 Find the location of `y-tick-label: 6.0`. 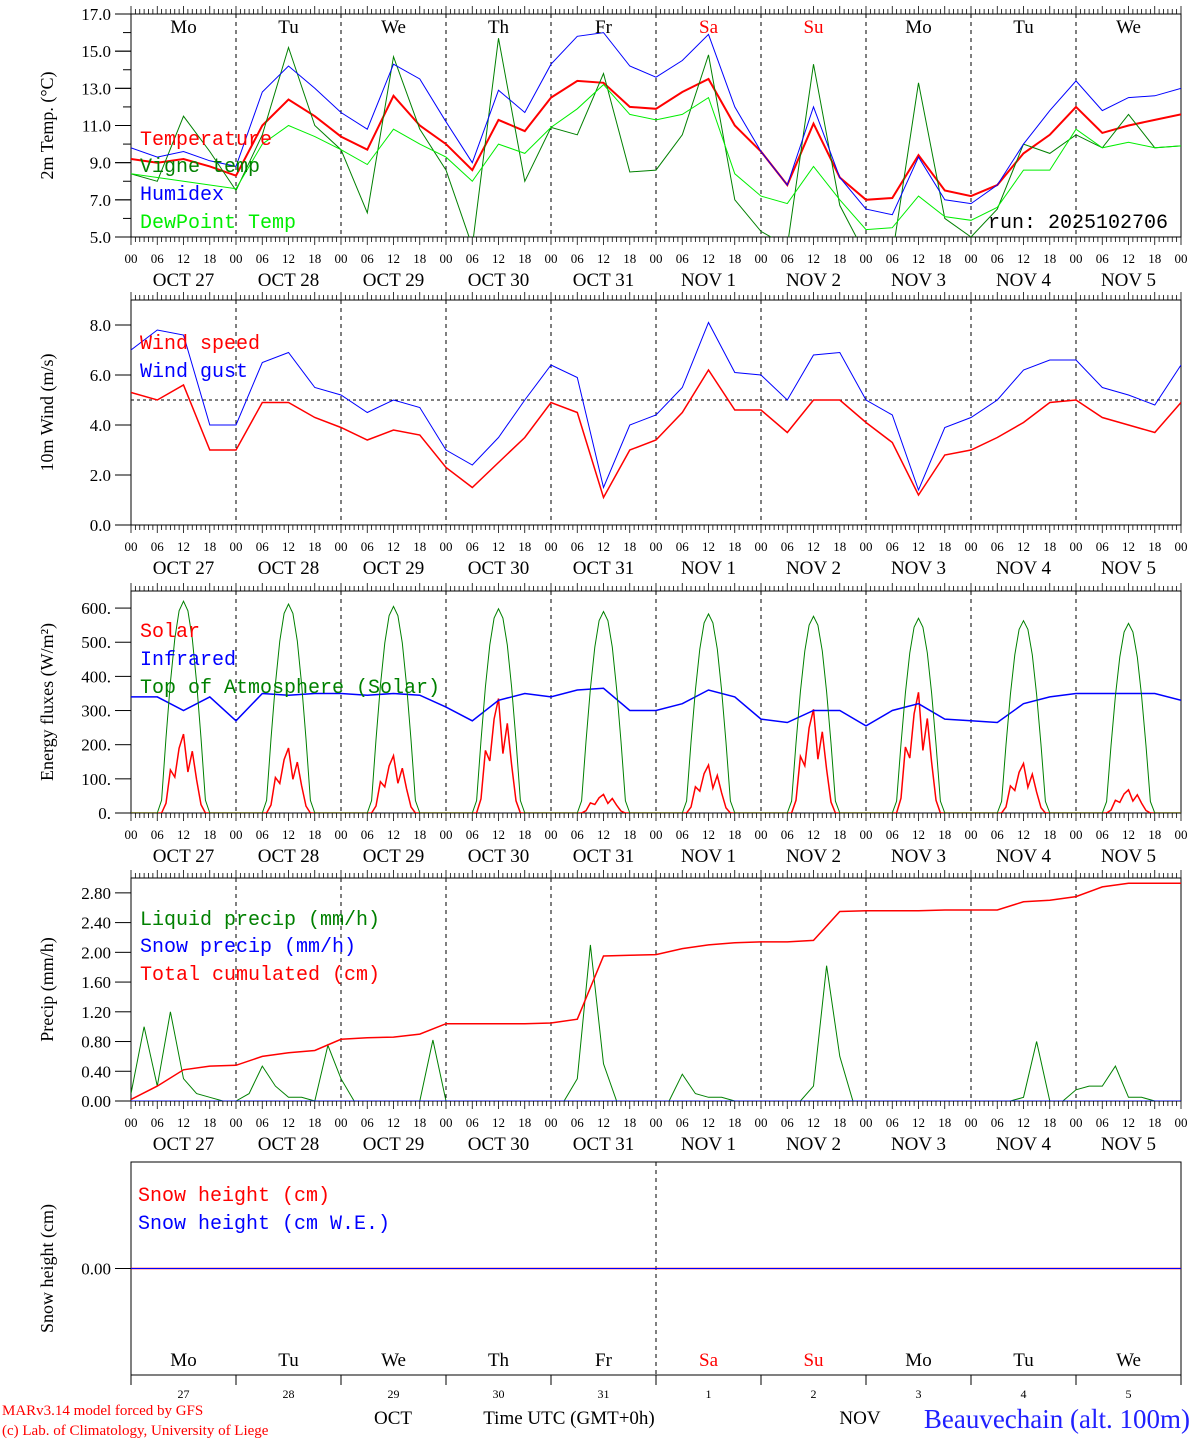

y-tick-label: 6.0 is located at coordinates (100, 375).